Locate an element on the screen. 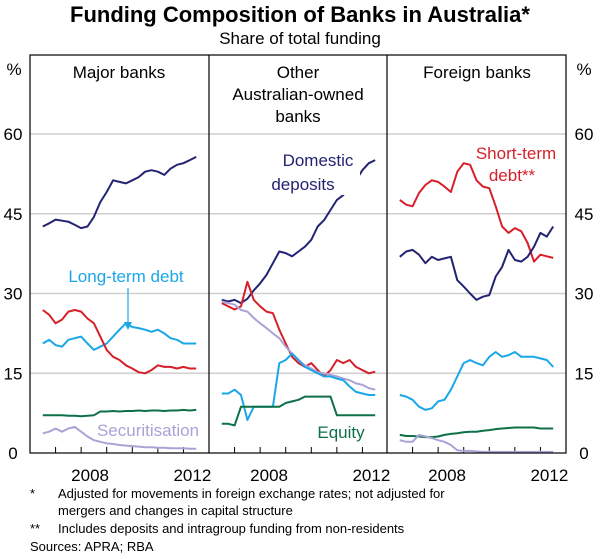 The height and width of the screenshot is (559, 600). annotation-short-term-debt-1: Short-term is located at coordinates (516, 153).